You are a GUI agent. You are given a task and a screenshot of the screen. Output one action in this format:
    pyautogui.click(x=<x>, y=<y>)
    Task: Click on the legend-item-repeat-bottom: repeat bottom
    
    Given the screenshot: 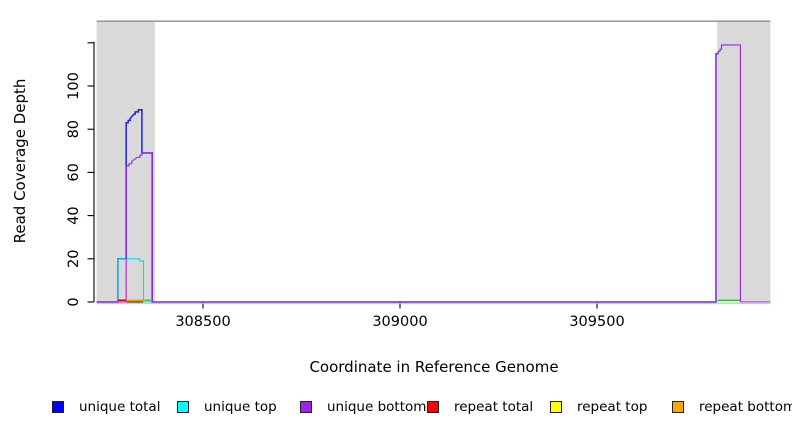 What is the action you would take?
    pyautogui.click(x=732, y=407)
    